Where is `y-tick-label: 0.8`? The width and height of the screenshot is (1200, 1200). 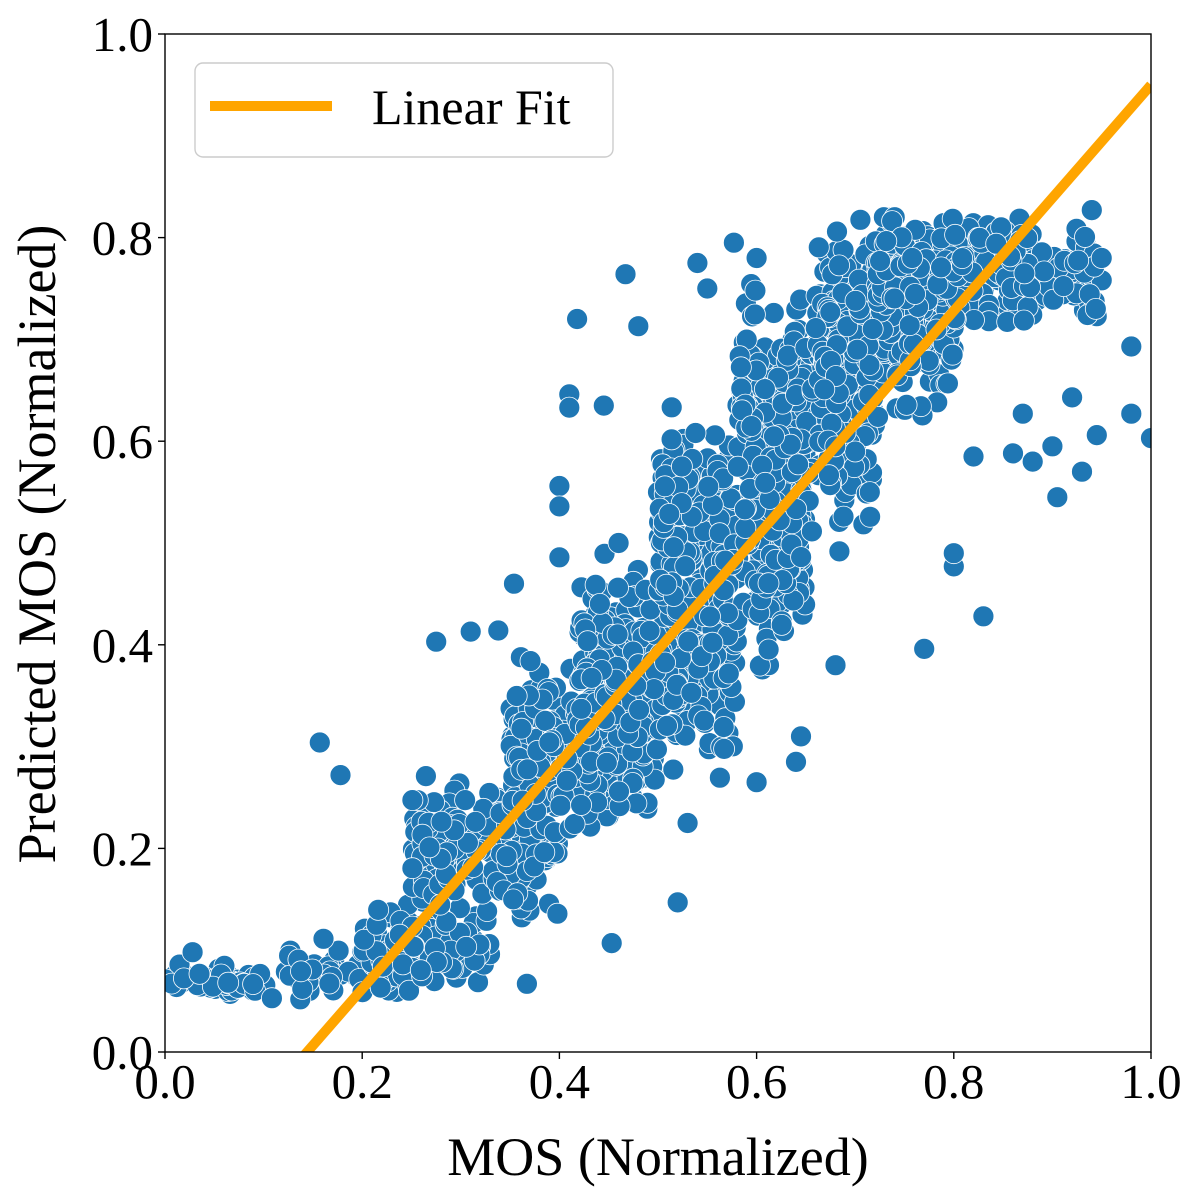 y-tick-label: 0.8 is located at coordinates (122, 238).